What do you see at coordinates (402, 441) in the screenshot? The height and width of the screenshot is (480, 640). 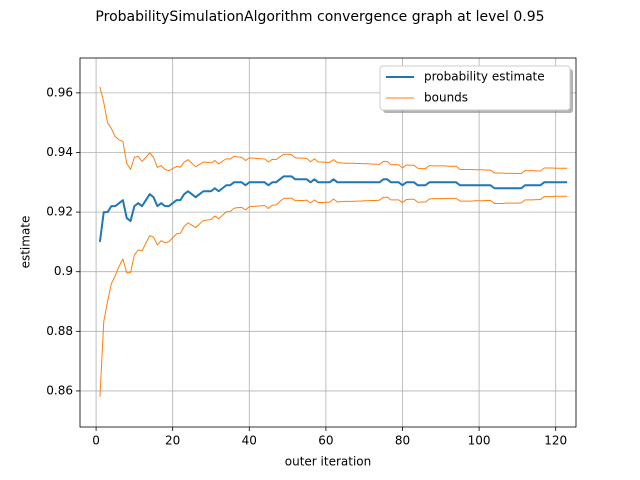 I see `x-tick-label: 80` at bounding box center [402, 441].